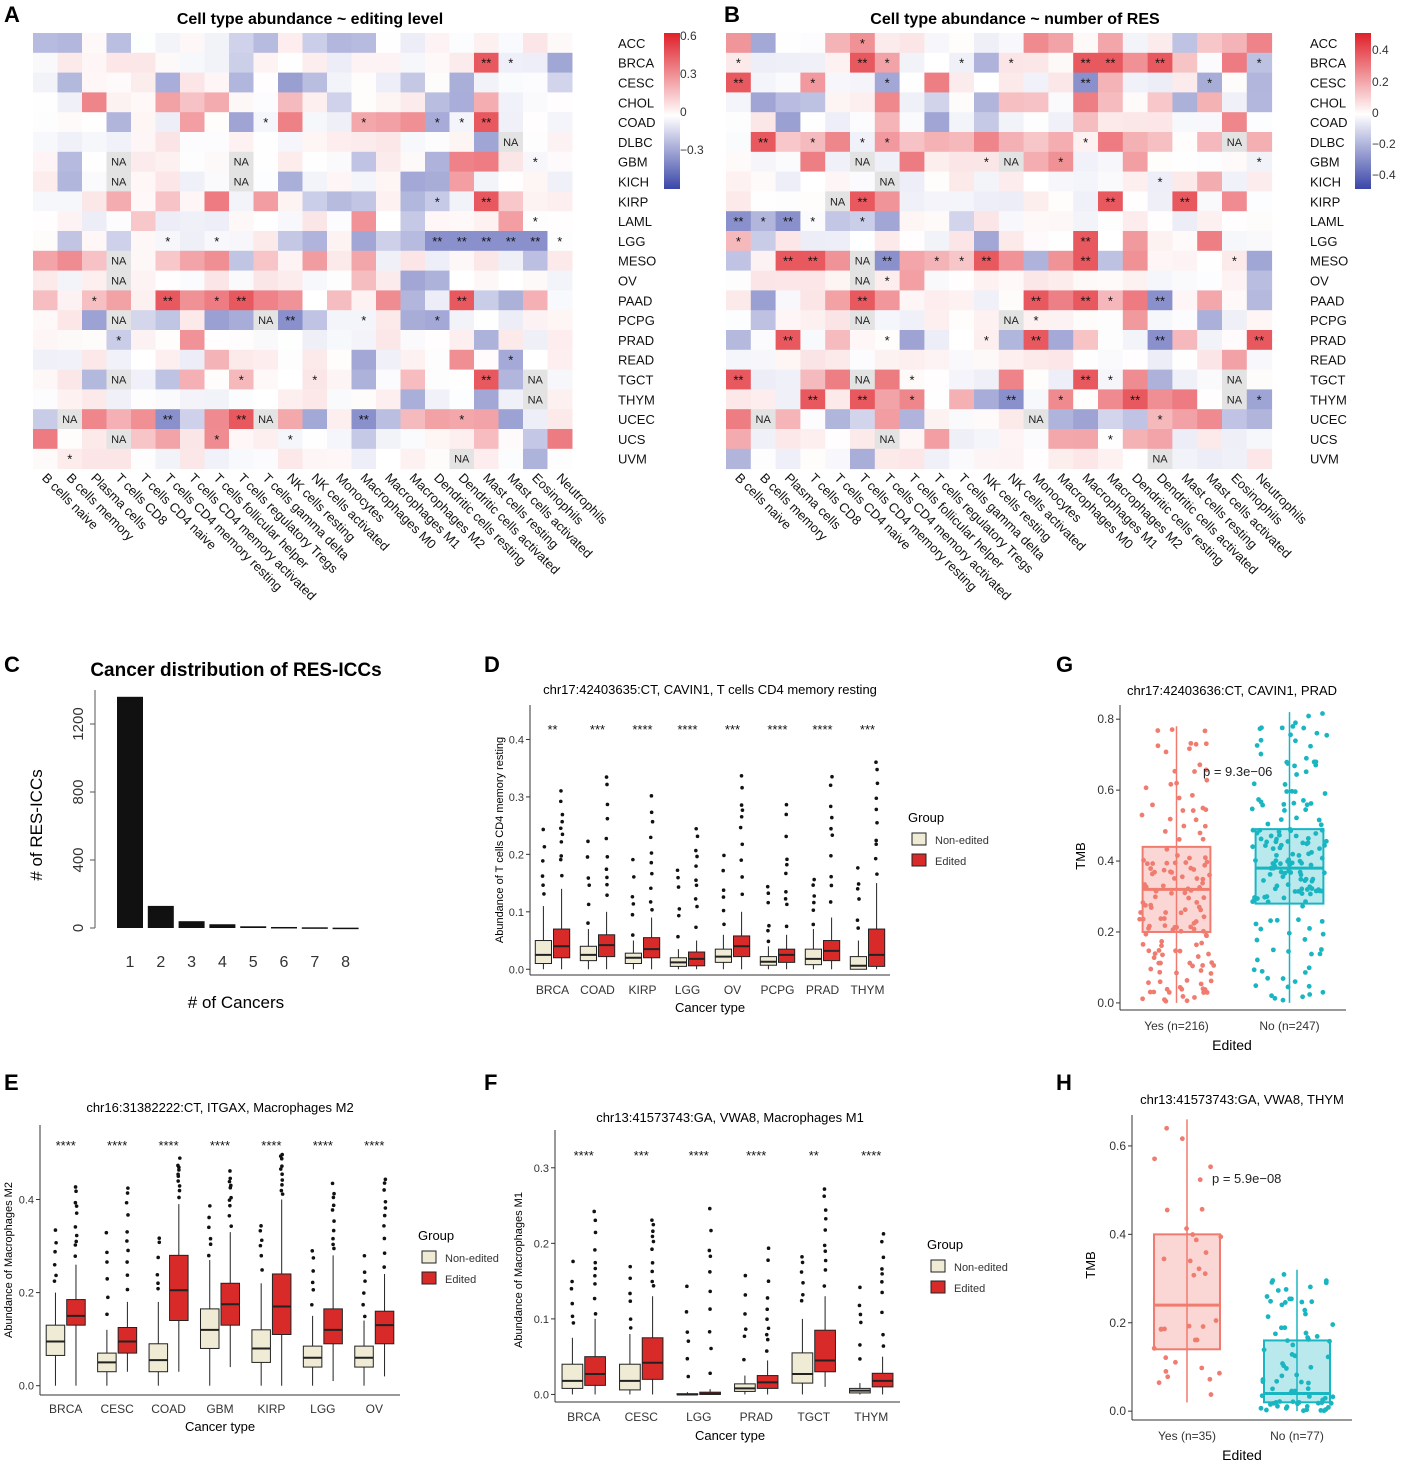 The height and width of the screenshot is (1463, 1401). I want to click on panel-c-title: Cancer distribution of RES-ICCs, so click(235, 670).